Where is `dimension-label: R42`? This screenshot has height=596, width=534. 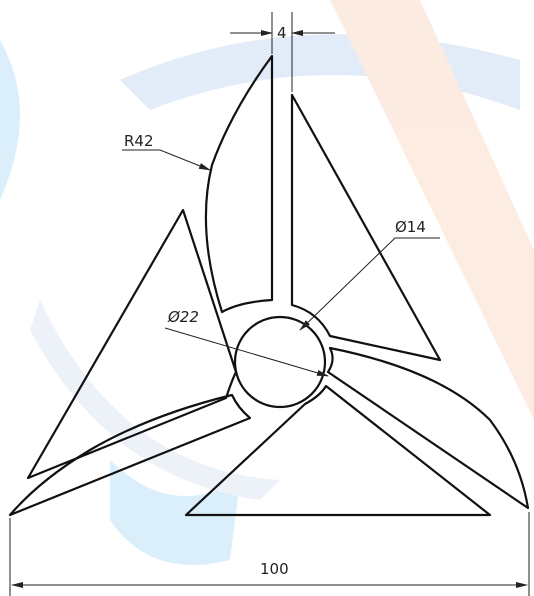 dimension-label: R42 is located at coordinates (139, 141).